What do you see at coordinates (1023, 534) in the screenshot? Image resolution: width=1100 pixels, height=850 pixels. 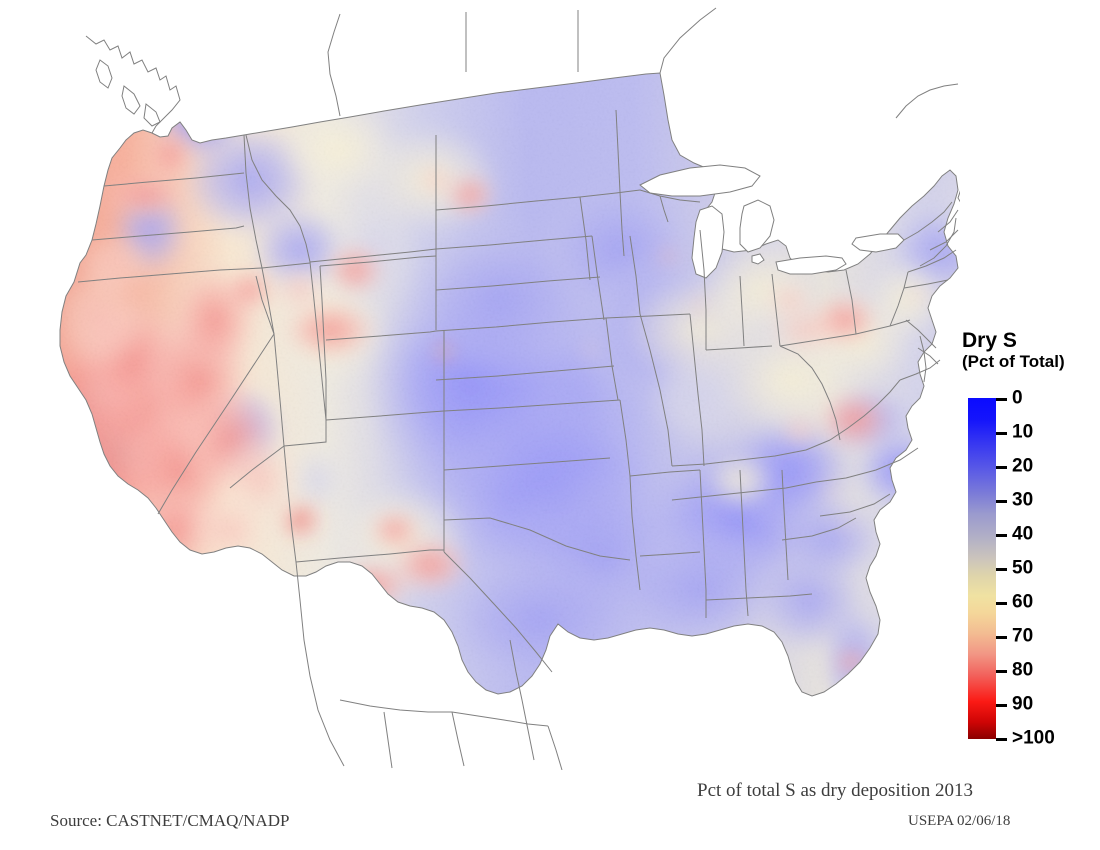 I see `colorbar-tick-label: 40` at bounding box center [1023, 534].